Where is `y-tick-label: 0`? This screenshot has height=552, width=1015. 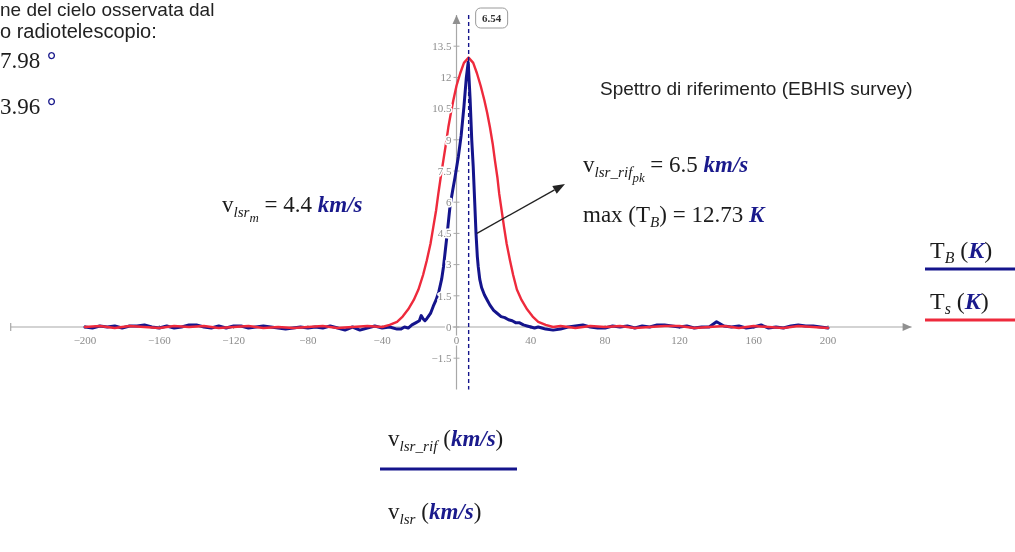
y-tick-label: 0 is located at coordinates (449, 326).